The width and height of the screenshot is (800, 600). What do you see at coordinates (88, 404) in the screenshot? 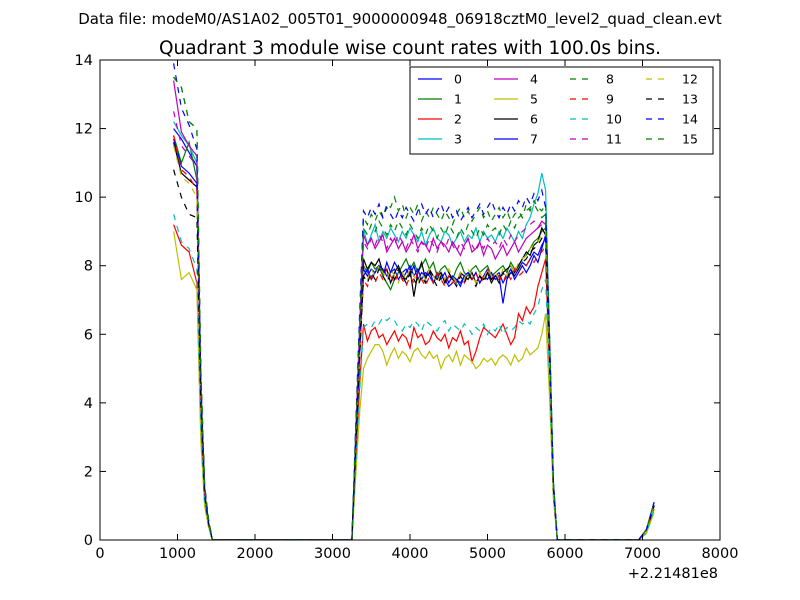
I see `y-tick-label: 4` at bounding box center [88, 404].